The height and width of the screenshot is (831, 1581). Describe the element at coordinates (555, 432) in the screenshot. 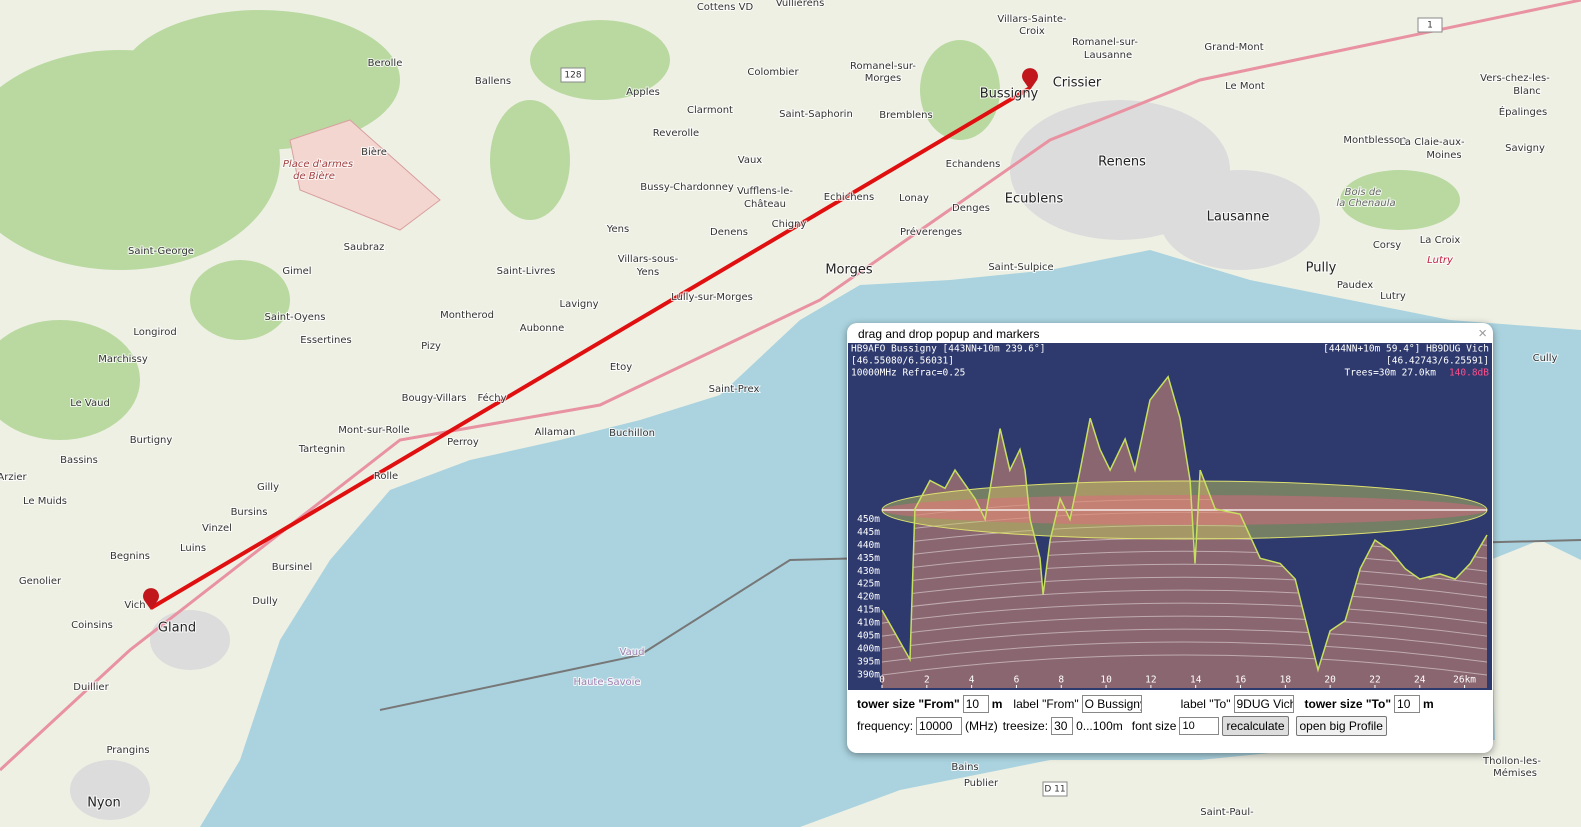

I see `place-label: Allaman` at that location.